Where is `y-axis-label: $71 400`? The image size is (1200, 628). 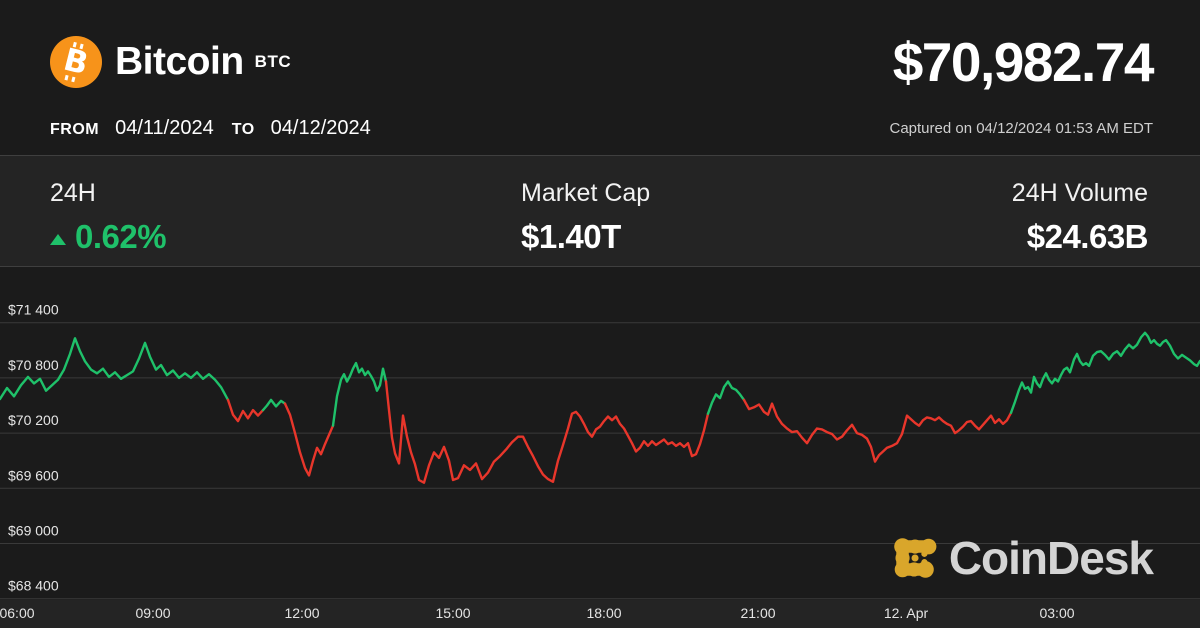
y-axis-label: $71 400 is located at coordinates (33, 310).